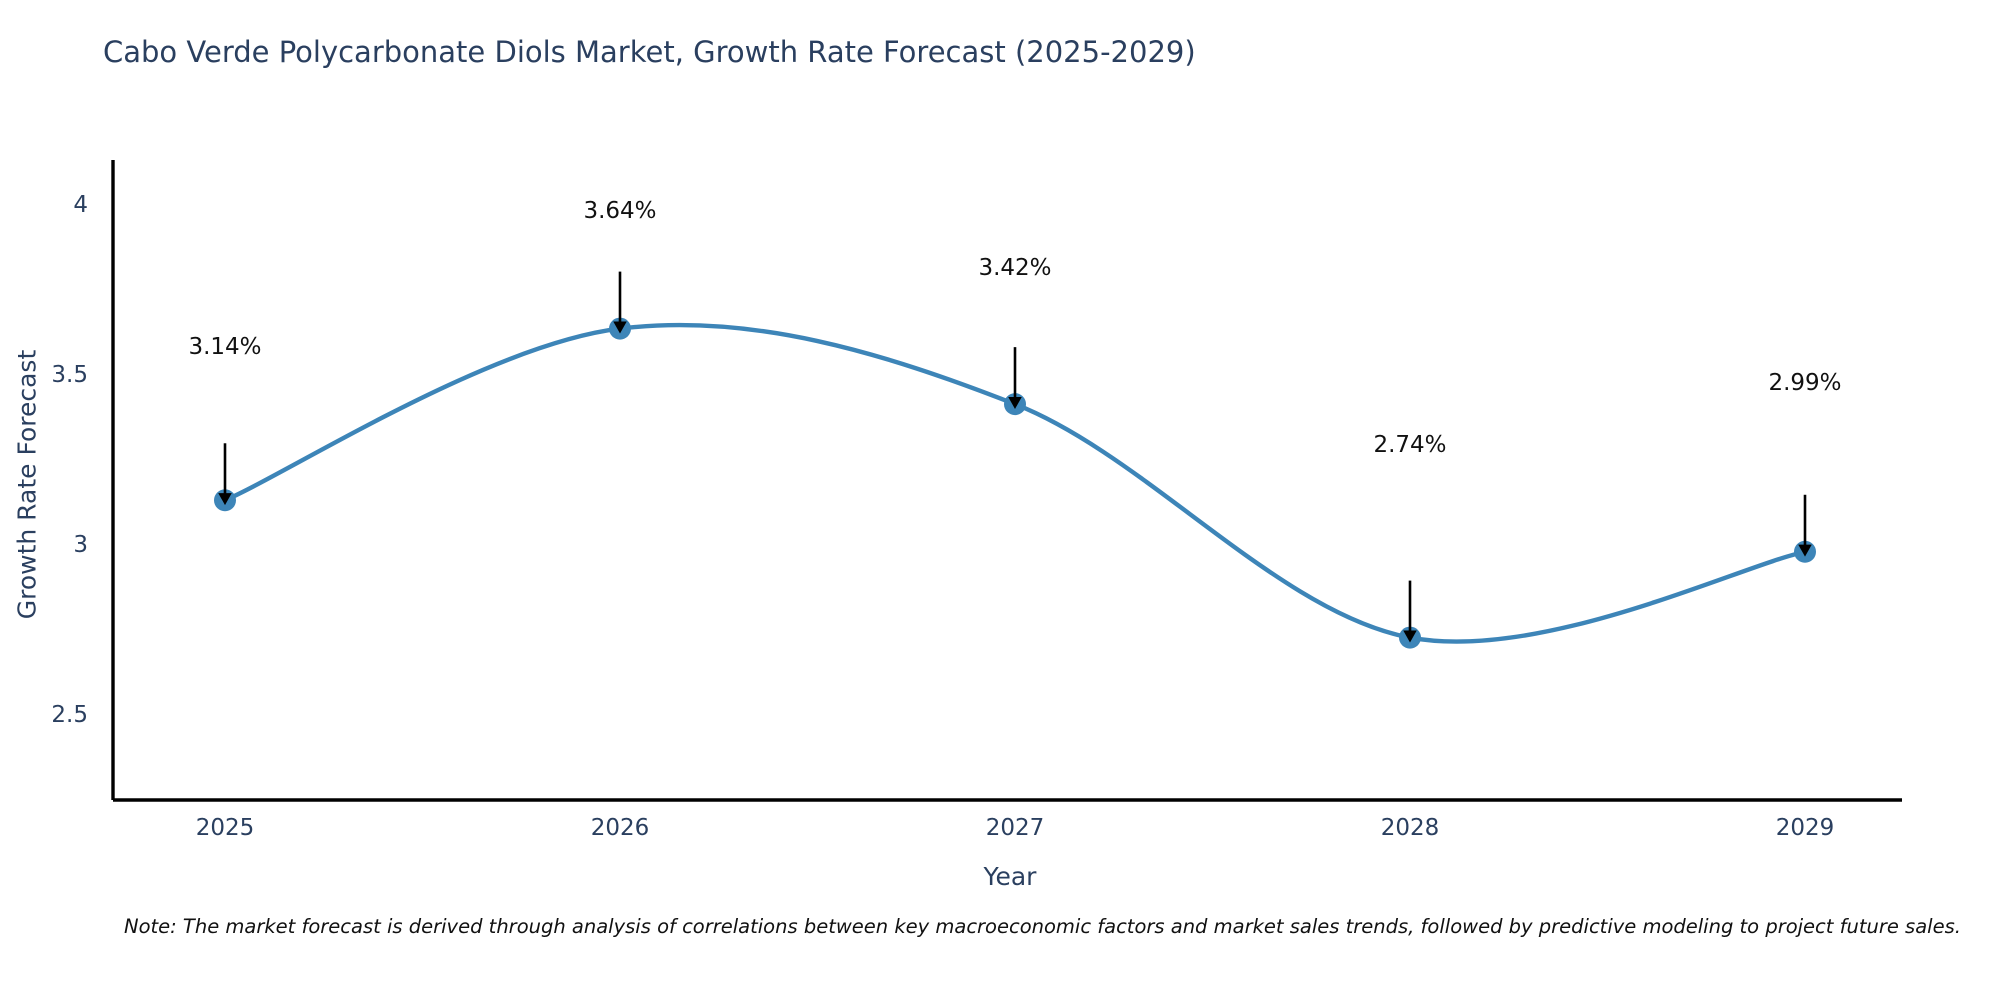  What do you see at coordinates (620, 211) in the screenshot?
I see `point-label-2026: 3.64%` at bounding box center [620, 211].